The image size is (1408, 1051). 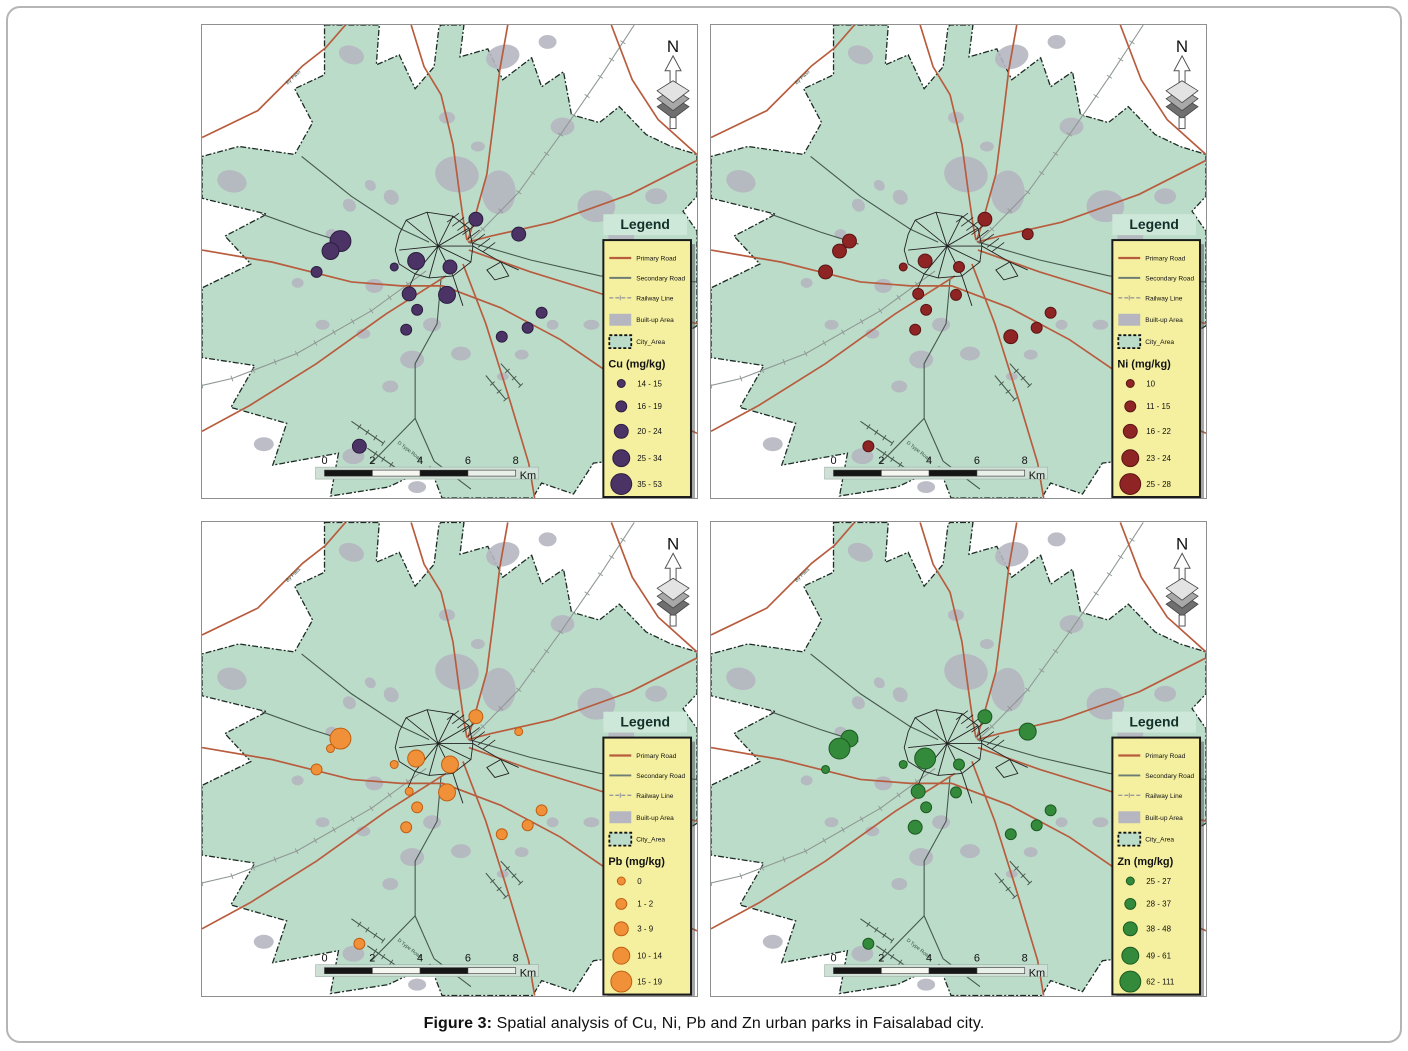 What do you see at coordinates (645, 929) in the screenshot?
I see `legend-class-label: 3 - 9` at bounding box center [645, 929].